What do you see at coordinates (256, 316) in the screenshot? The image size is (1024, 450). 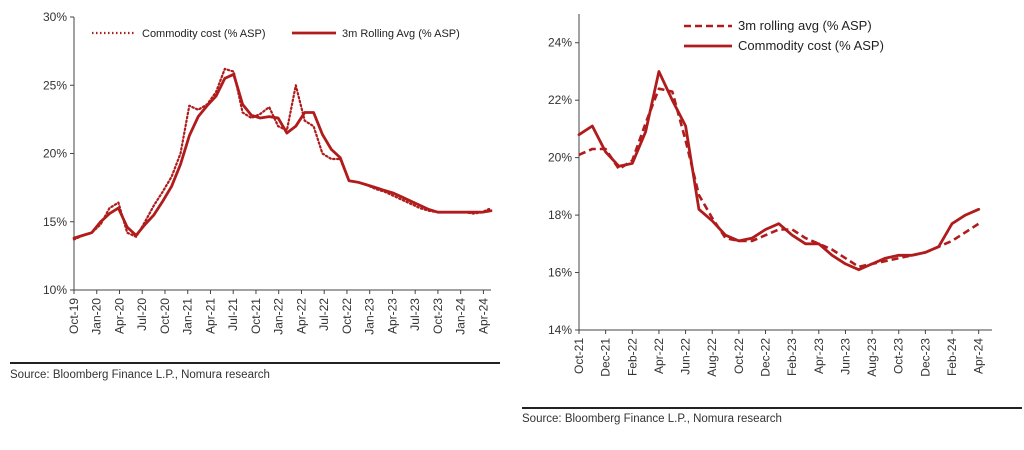 I see `left-x-tick-label: Oct-21` at bounding box center [256, 316].